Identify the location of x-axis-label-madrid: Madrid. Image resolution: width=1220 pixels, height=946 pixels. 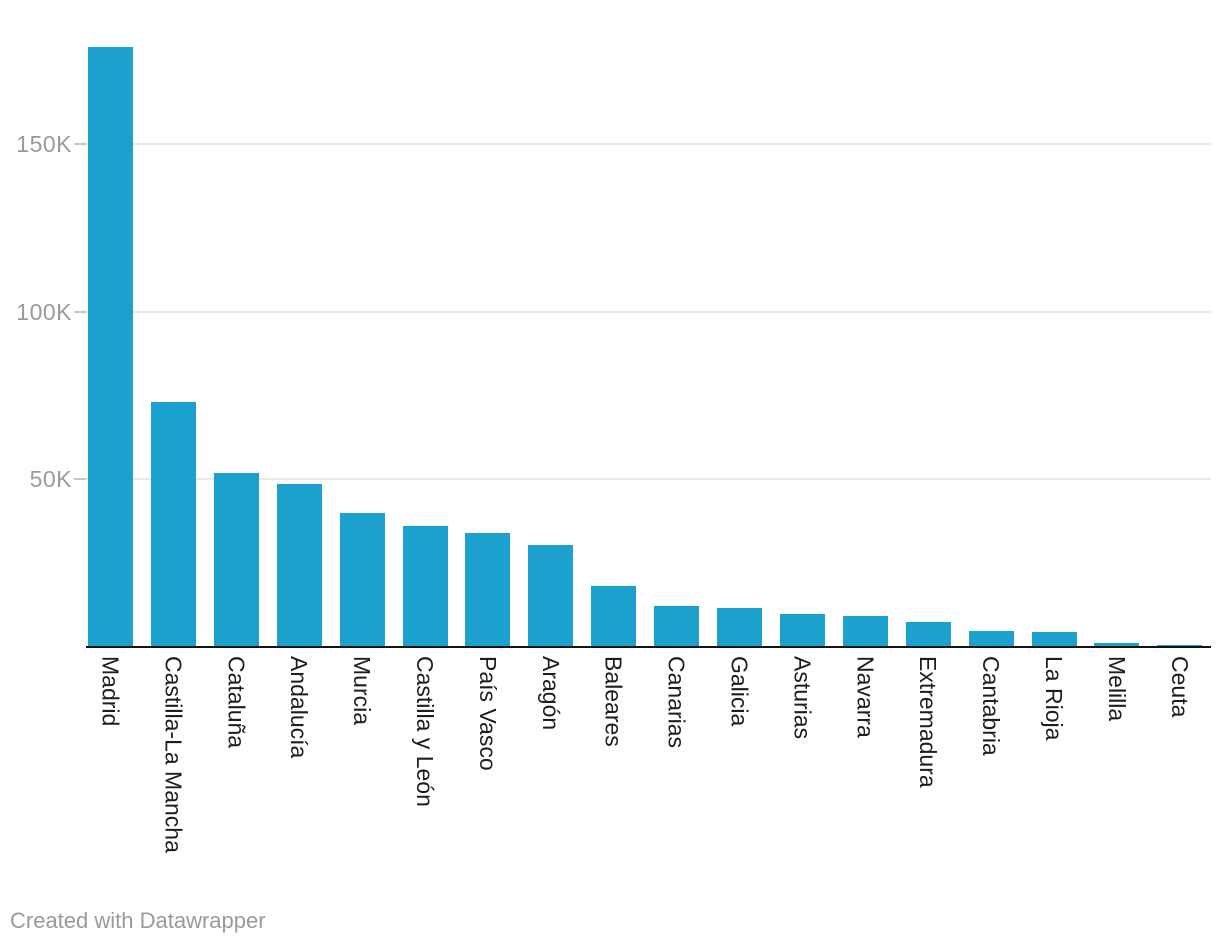
(110, 691).